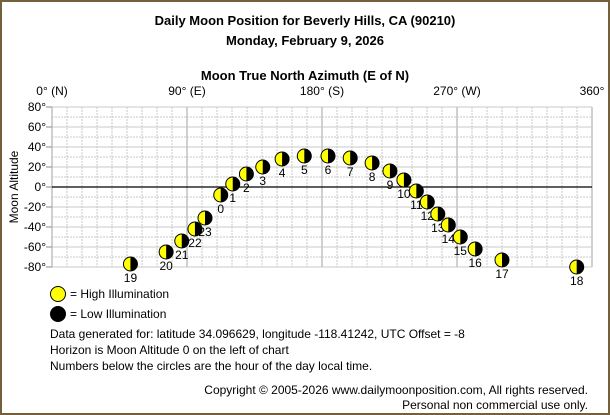 The height and width of the screenshot is (415, 610). Describe the element at coordinates (37, 147) in the screenshot. I see `y-tick-label: 40°` at that location.